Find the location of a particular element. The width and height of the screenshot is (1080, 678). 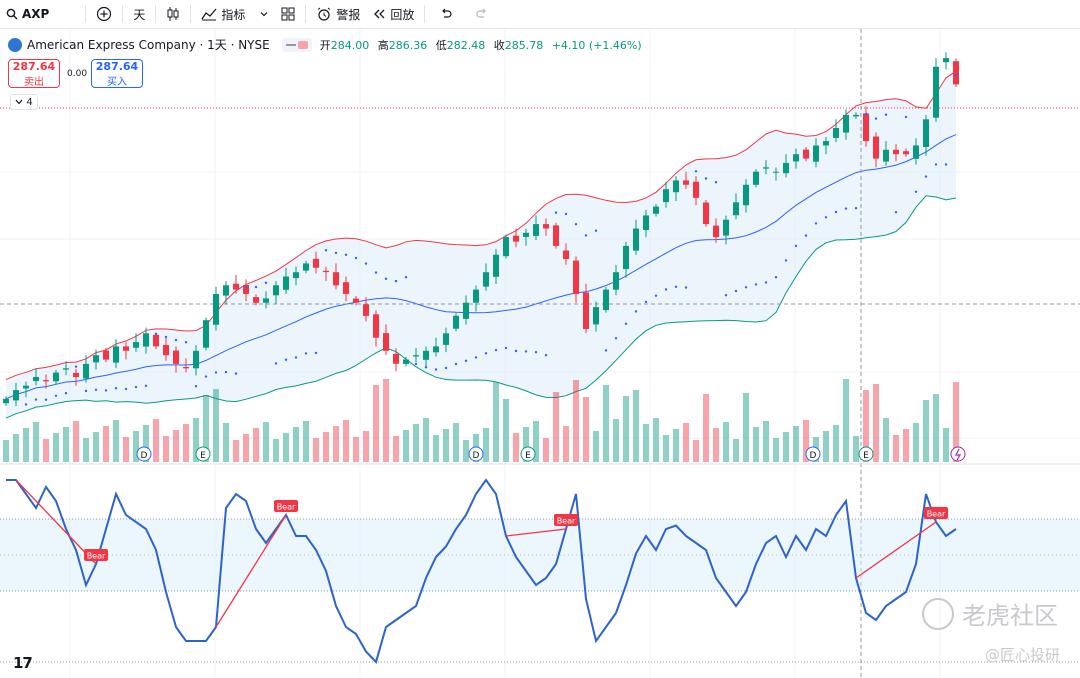

symbol-description: American Express Company · 1天 · NYSE is located at coordinates (148, 45).